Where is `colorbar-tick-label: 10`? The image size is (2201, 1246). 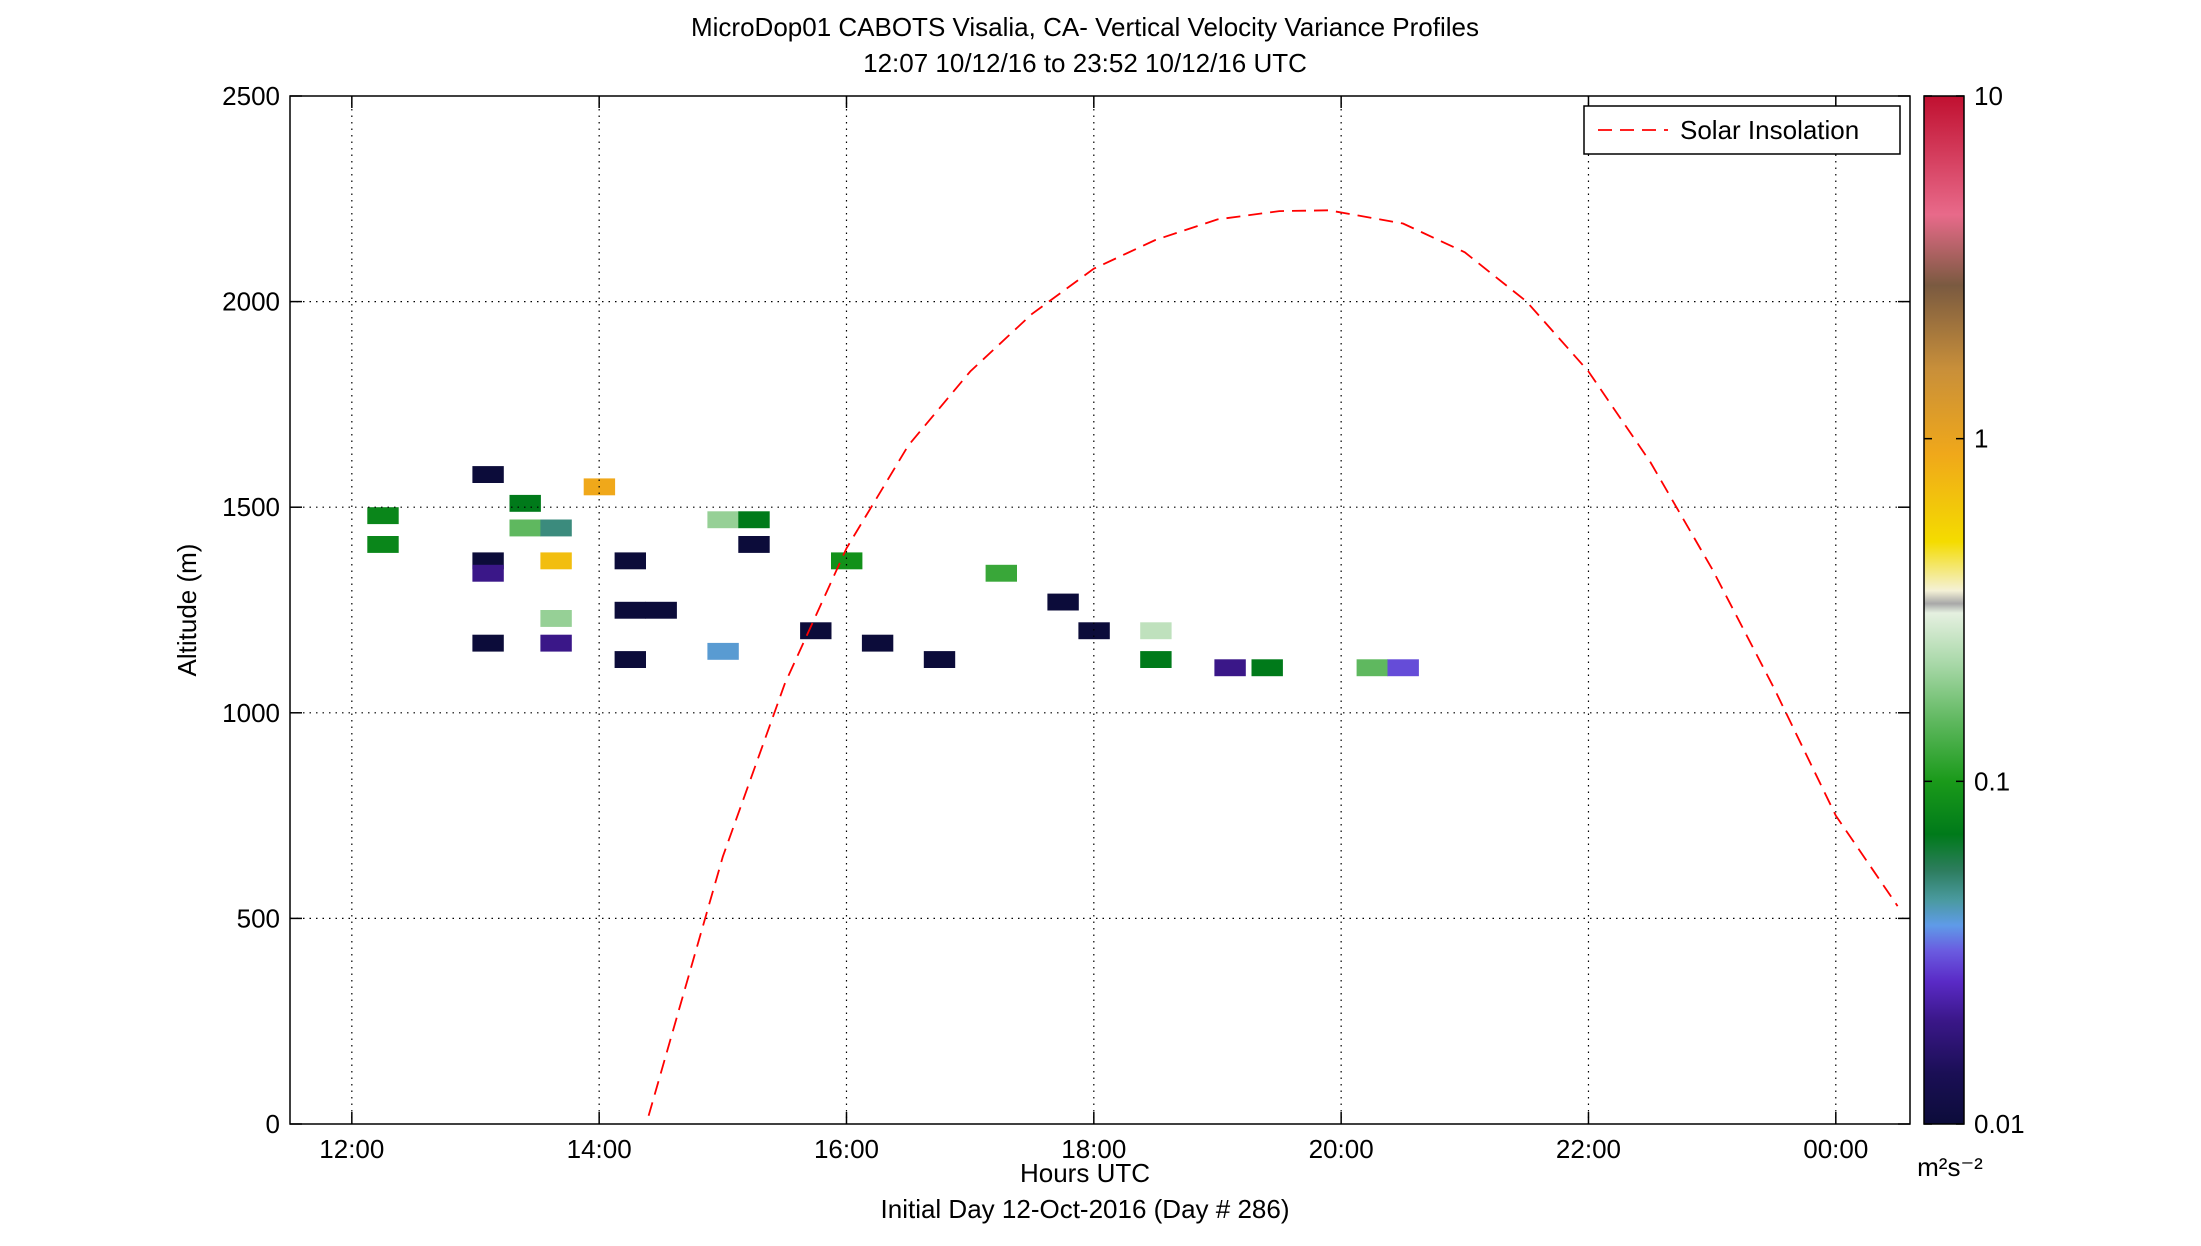 colorbar-tick-label: 10 is located at coordinates (1988, 96).